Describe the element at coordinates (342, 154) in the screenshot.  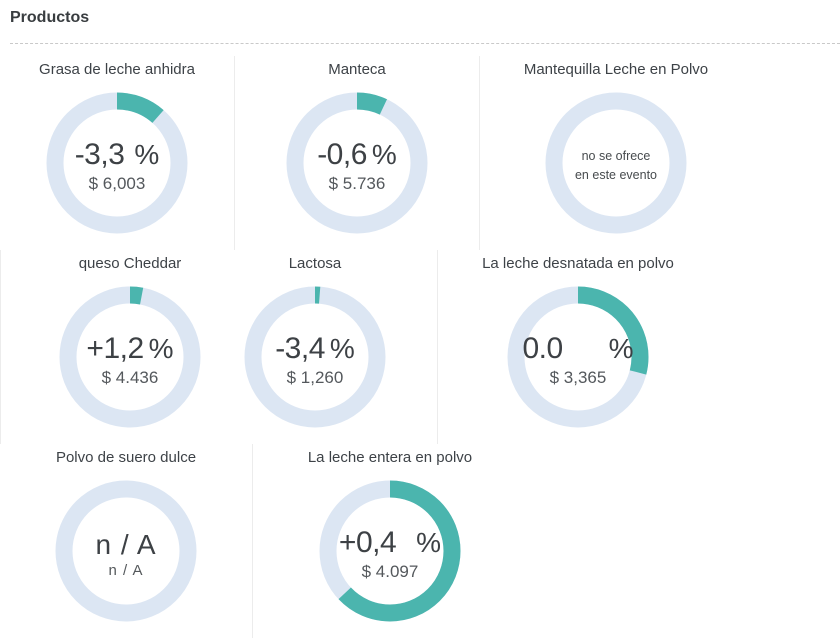
I see `change-value: -0,6` at that location.